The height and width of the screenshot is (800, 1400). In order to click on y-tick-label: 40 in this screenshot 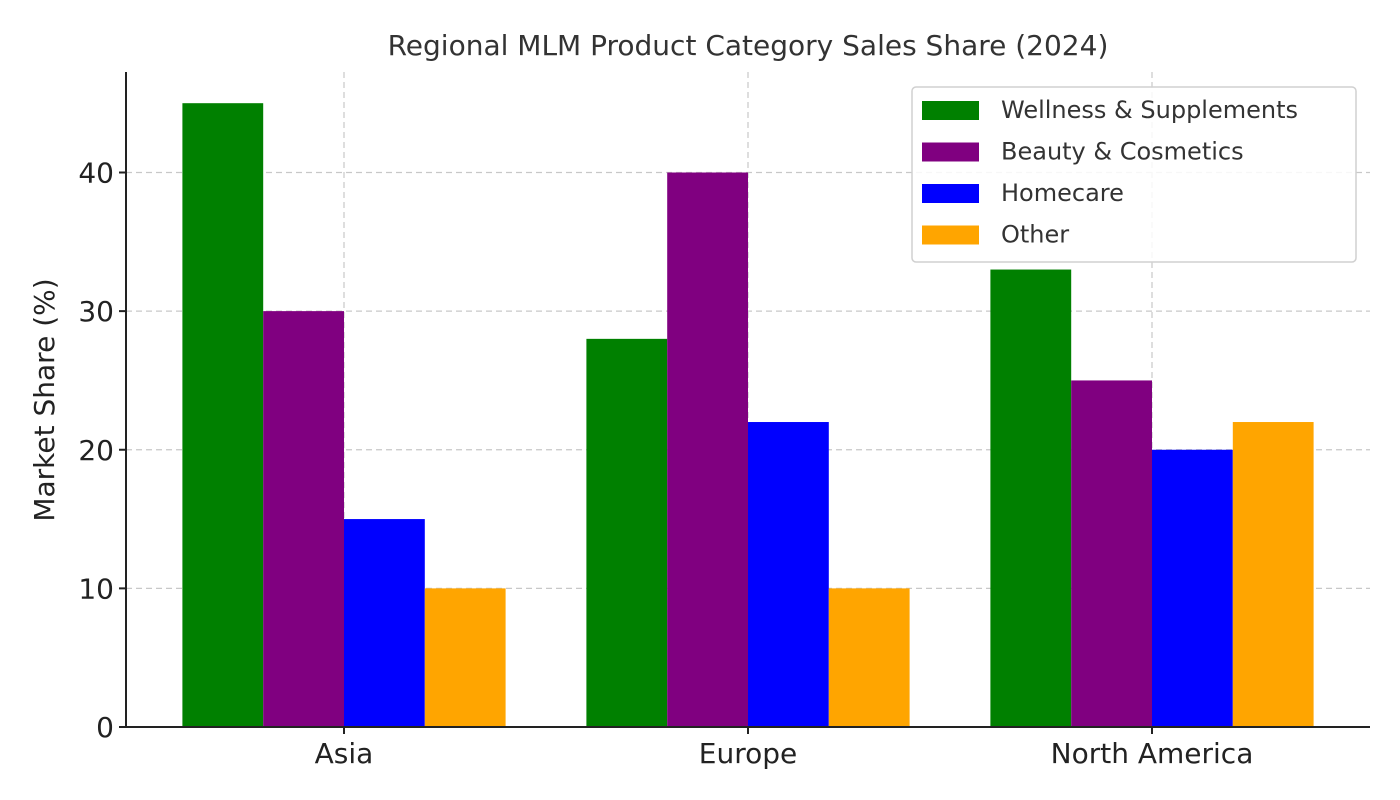, I will do `click(96, 173)`.